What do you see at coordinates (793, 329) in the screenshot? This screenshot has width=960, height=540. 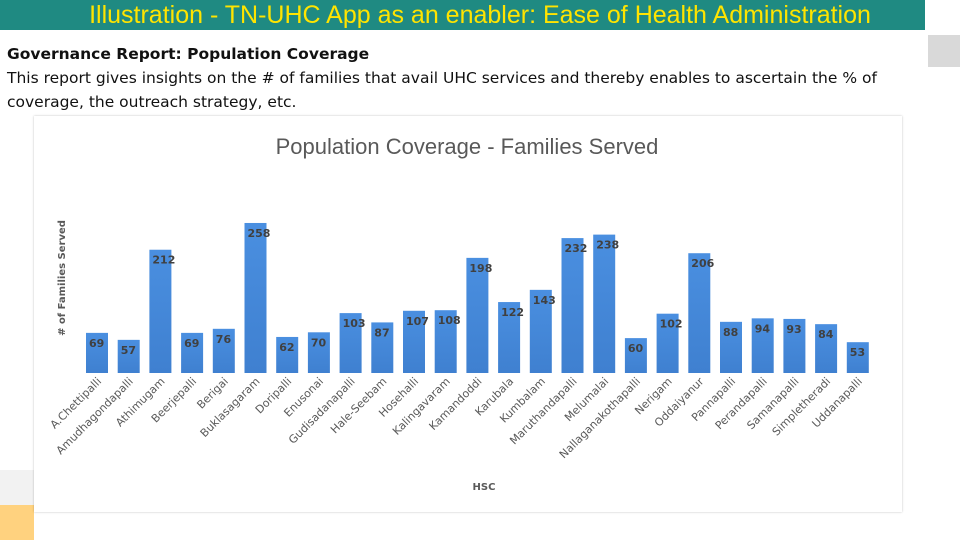 I see `data-label: 93` at bounding box center [793, 329].